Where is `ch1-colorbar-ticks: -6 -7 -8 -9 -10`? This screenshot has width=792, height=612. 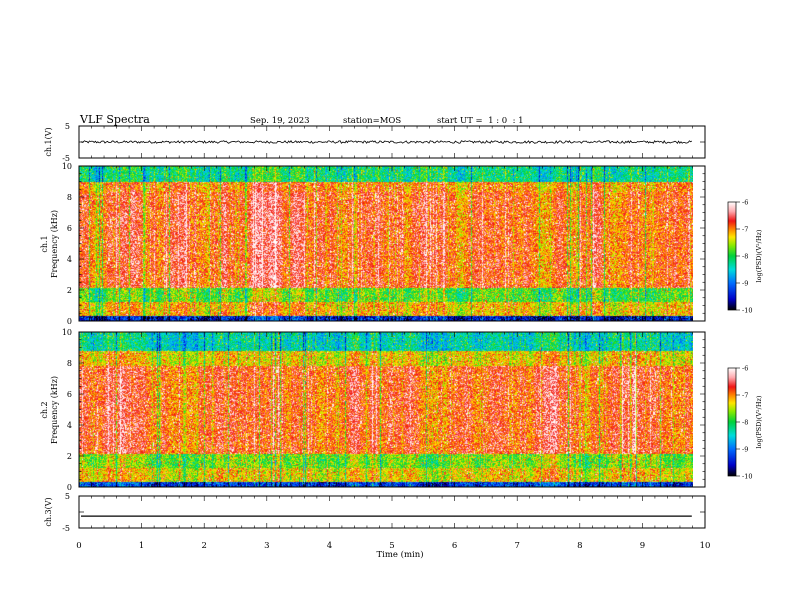
ch1-colorbar-ticks: -6 -7 -8 -9 -10 is located at coordinates (744, 257).